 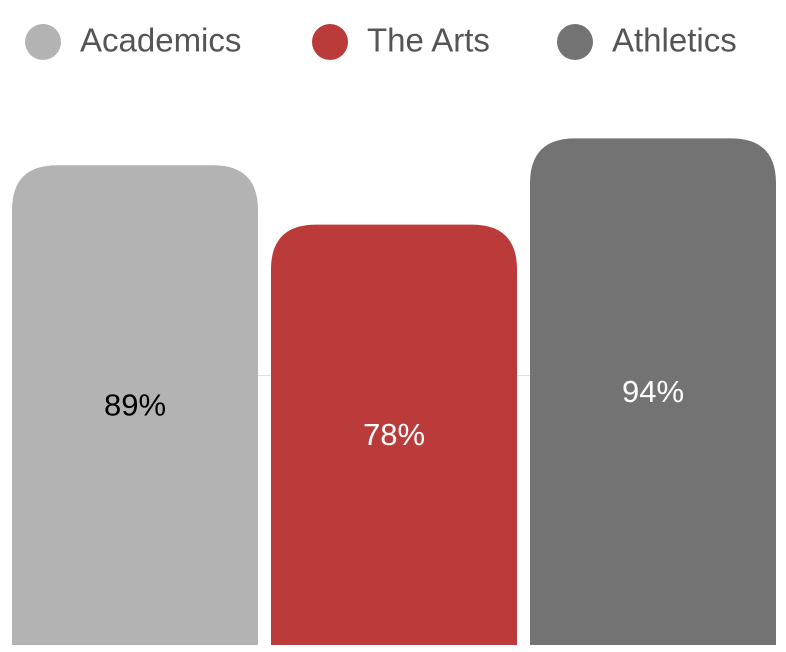 What do you see at coordinates (428, 40) in the screenshot?
I see `legend-label: The Arts` at bounding box center [428, 40].